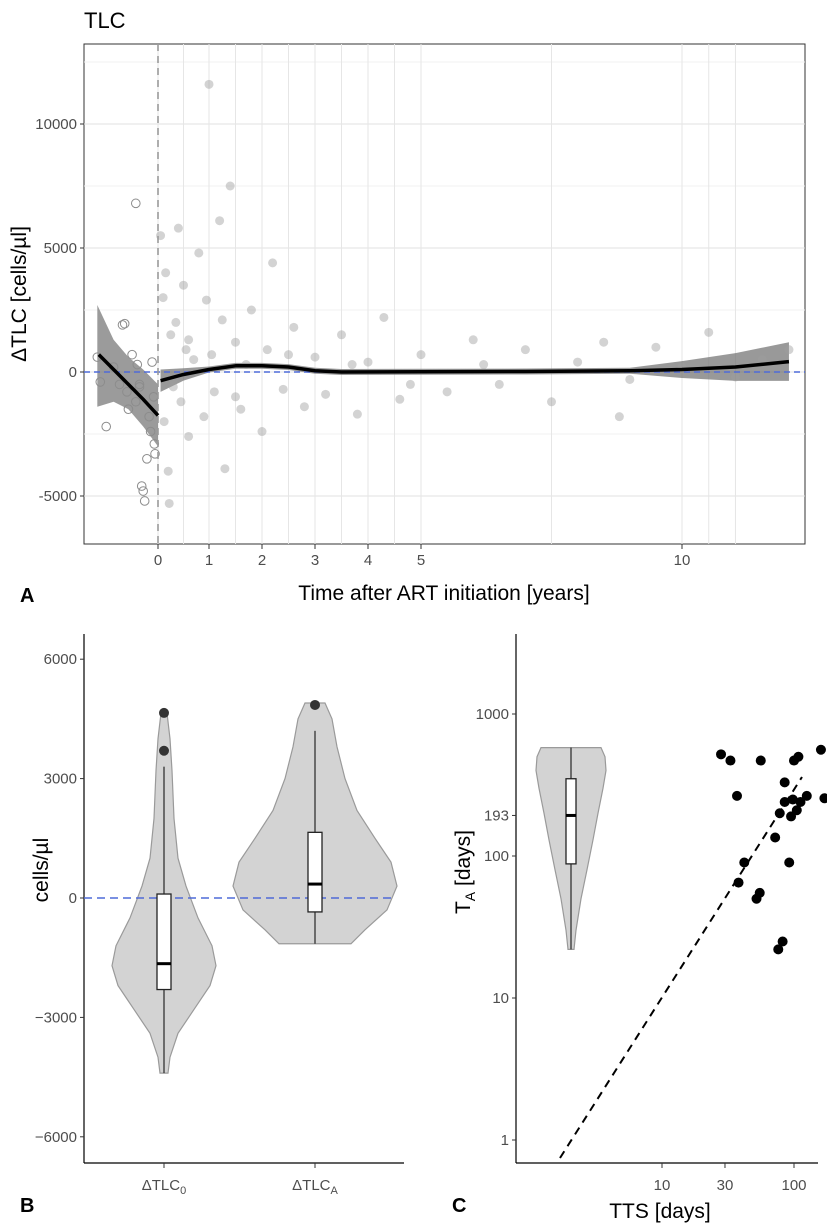 Image resolution: width=827 pixels, height=1226 pixels. I want to click on a-y-tick-label: -5000, so click(58, 496).